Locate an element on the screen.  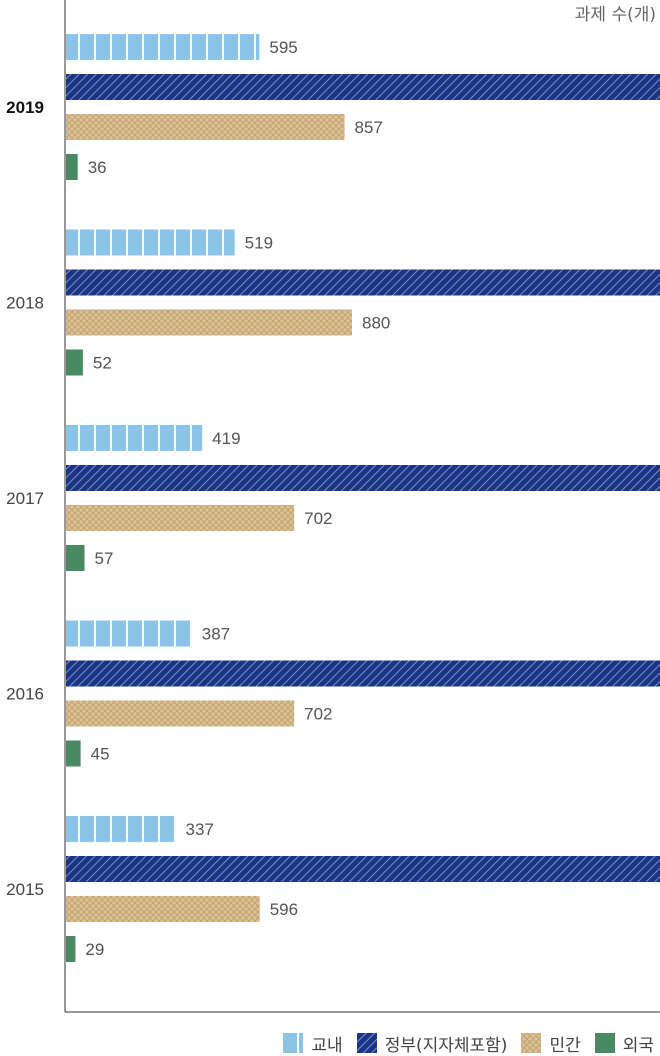
data-label-2017-series-2: 702 is located at coordinates (318, 518).